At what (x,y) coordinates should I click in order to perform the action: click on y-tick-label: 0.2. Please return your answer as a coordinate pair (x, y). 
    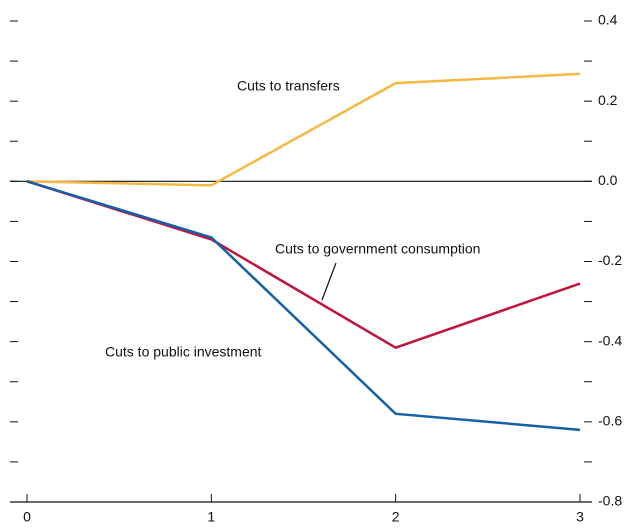
    Looking at the image, I should click on (608, 100).